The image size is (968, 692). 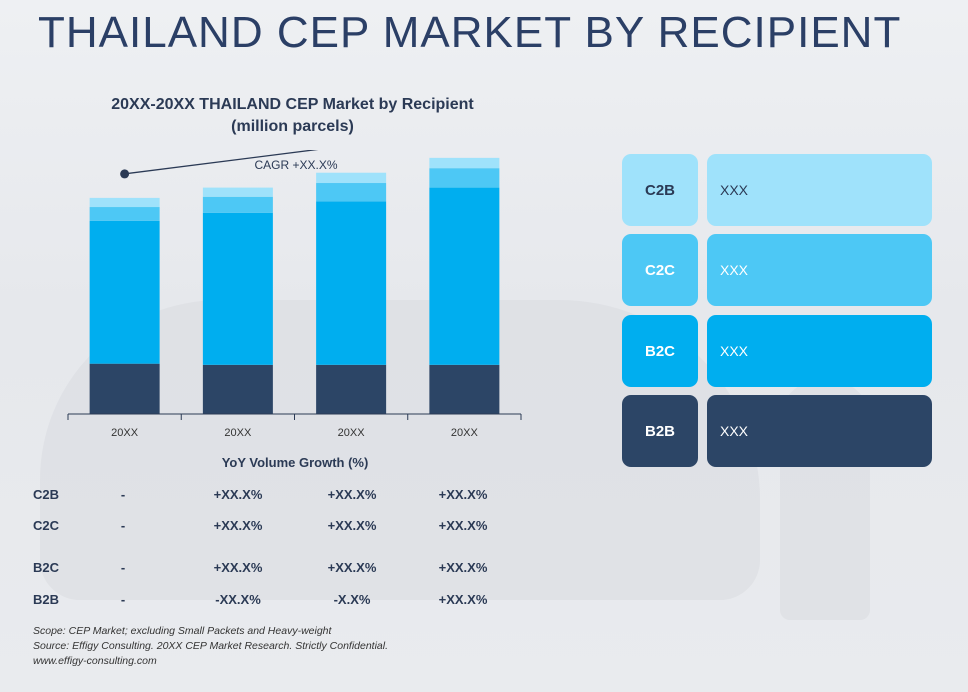 I want to click on legend-value-c2b: XXX, so click(x=819, y=190).